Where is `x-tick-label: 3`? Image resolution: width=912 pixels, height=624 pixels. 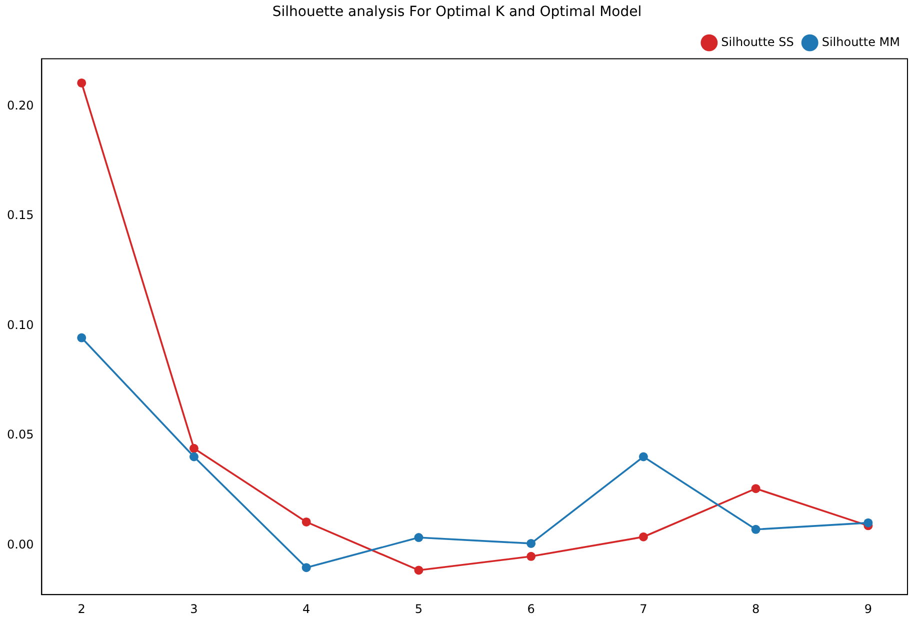
x-tick-label: 3 is located at coordinates (194, 609).